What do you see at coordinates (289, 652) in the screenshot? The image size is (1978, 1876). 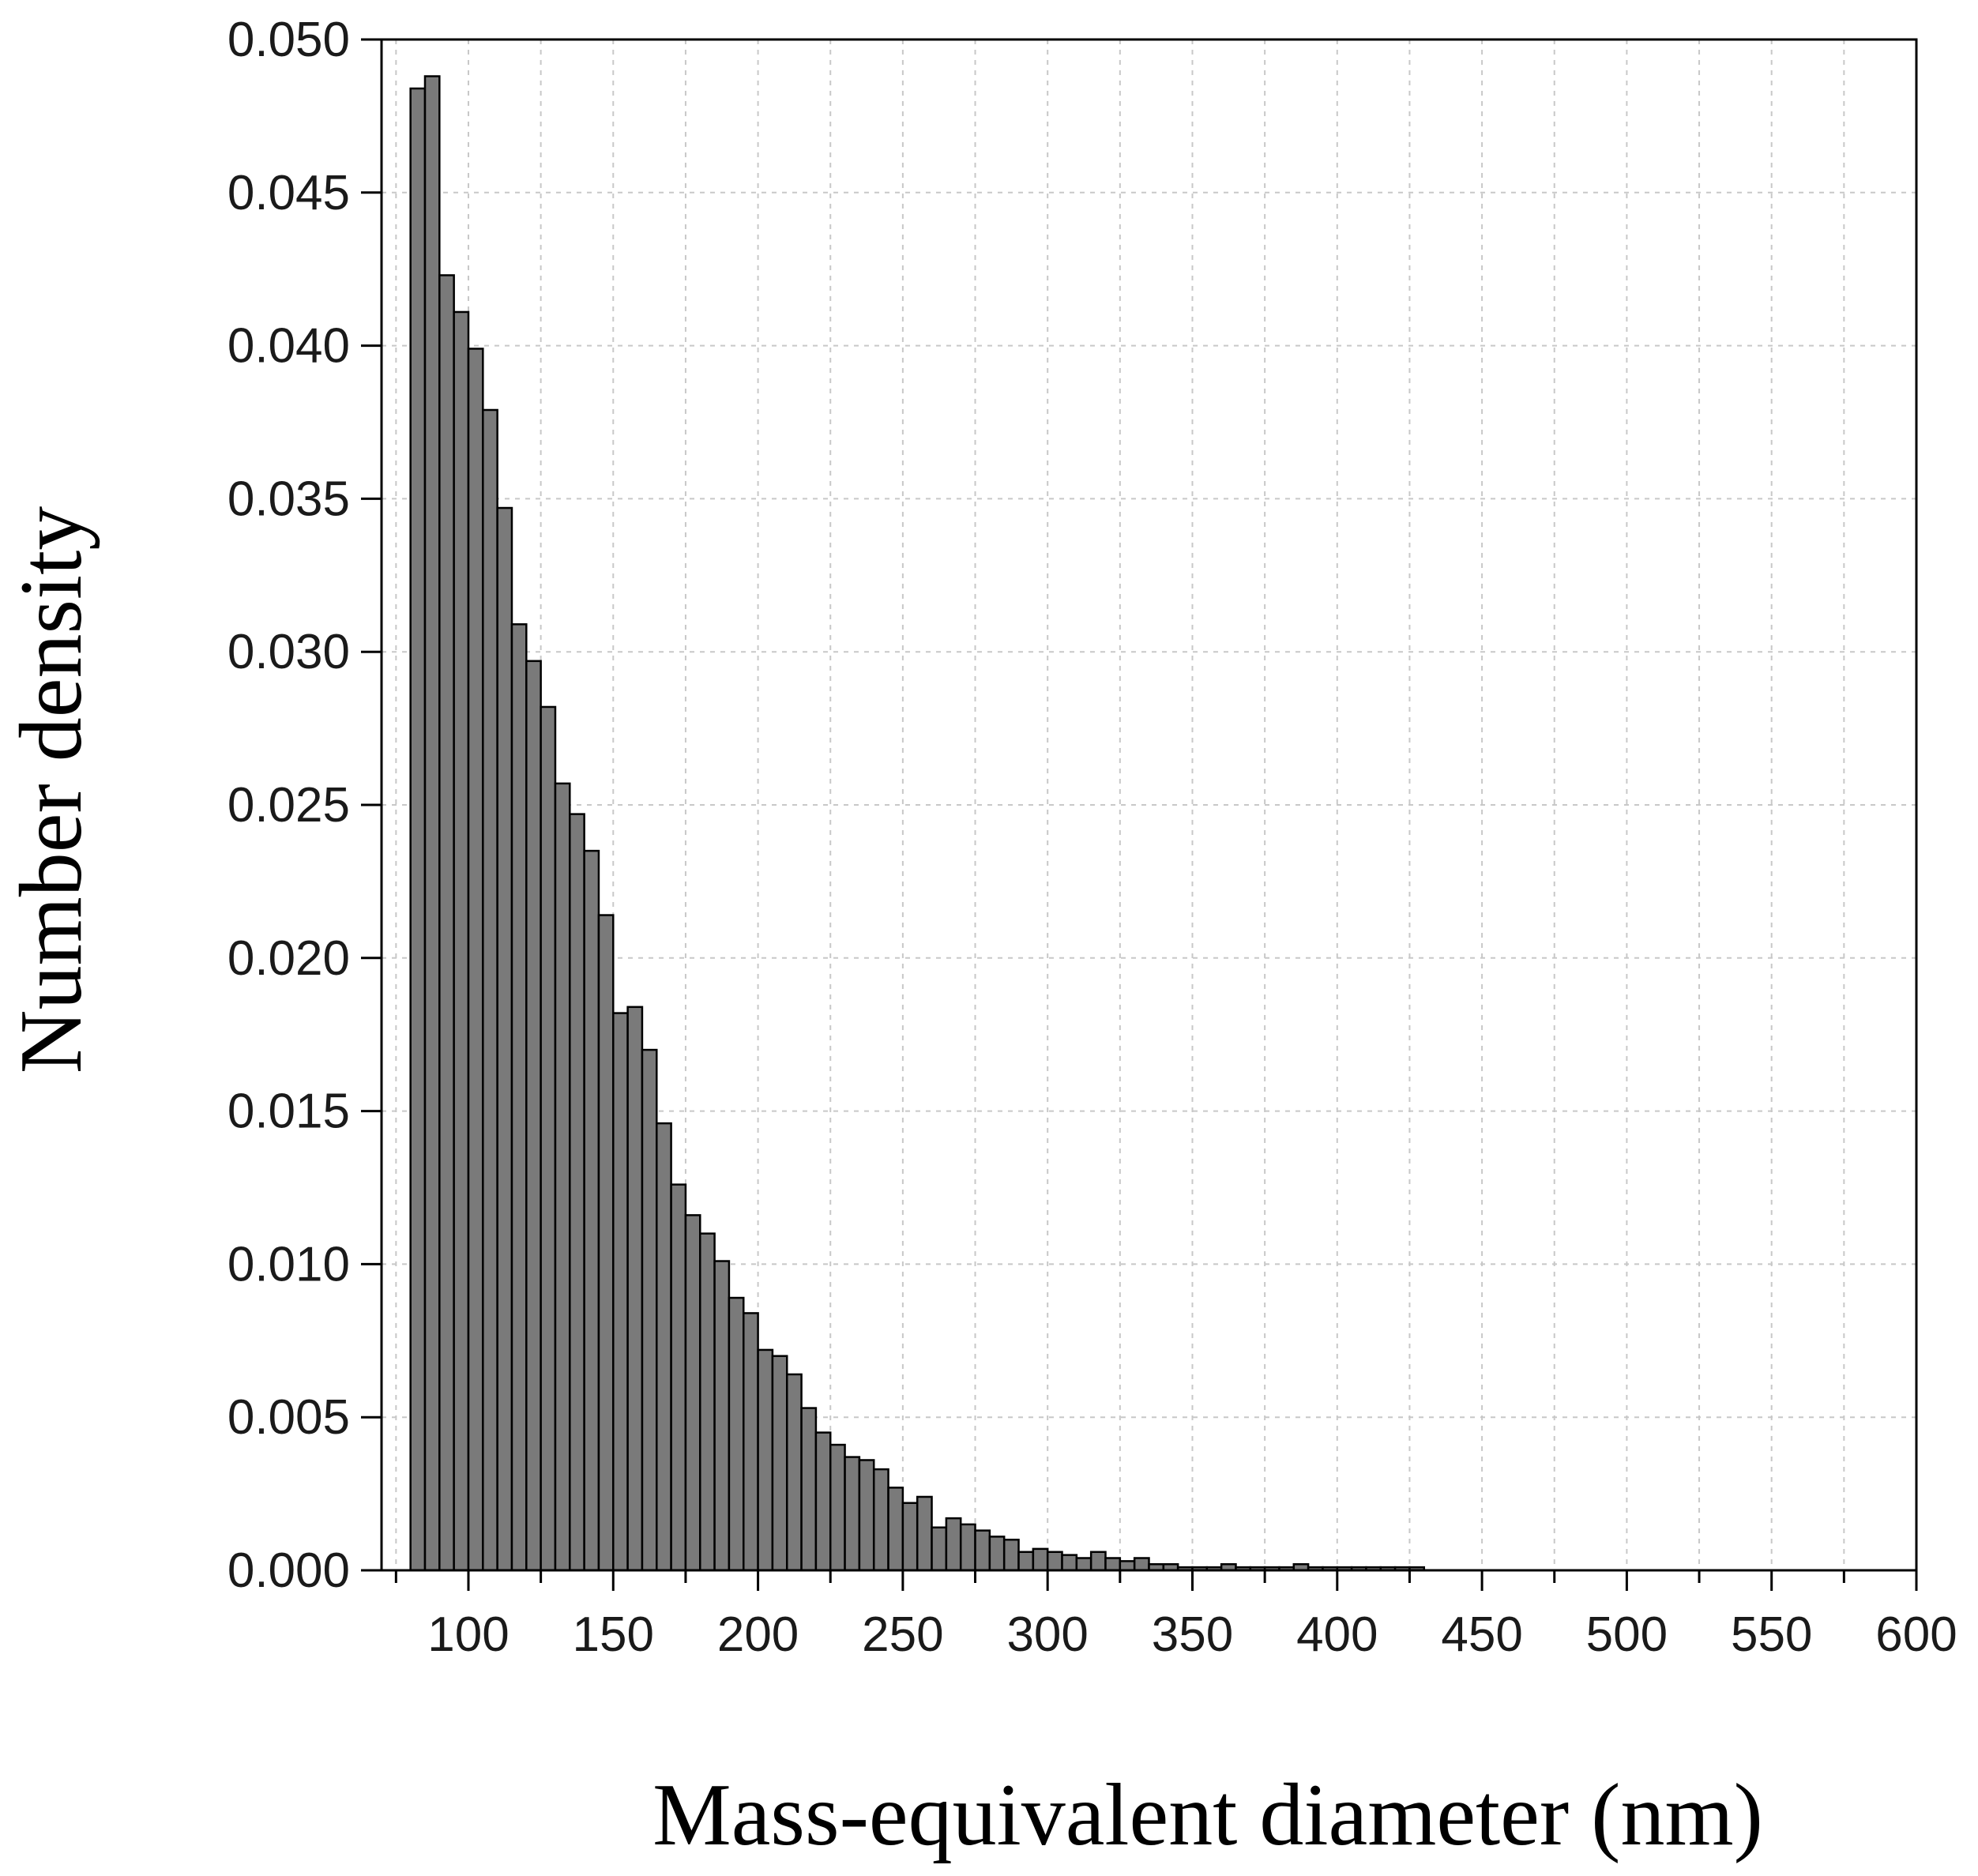 I see `y-tick-label: 0.030` at bounding box center [289, 652].